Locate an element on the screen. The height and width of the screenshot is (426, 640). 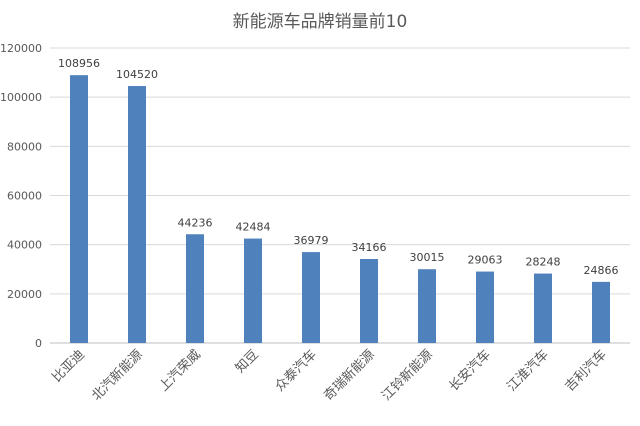
x-tick-label: 江铃新能源 is located at coordinates (407, 375).